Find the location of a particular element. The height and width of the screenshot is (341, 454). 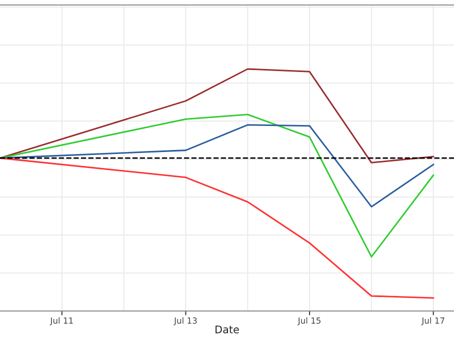

x-tick-label: Jul 15 is located at coordinates (308, 321).